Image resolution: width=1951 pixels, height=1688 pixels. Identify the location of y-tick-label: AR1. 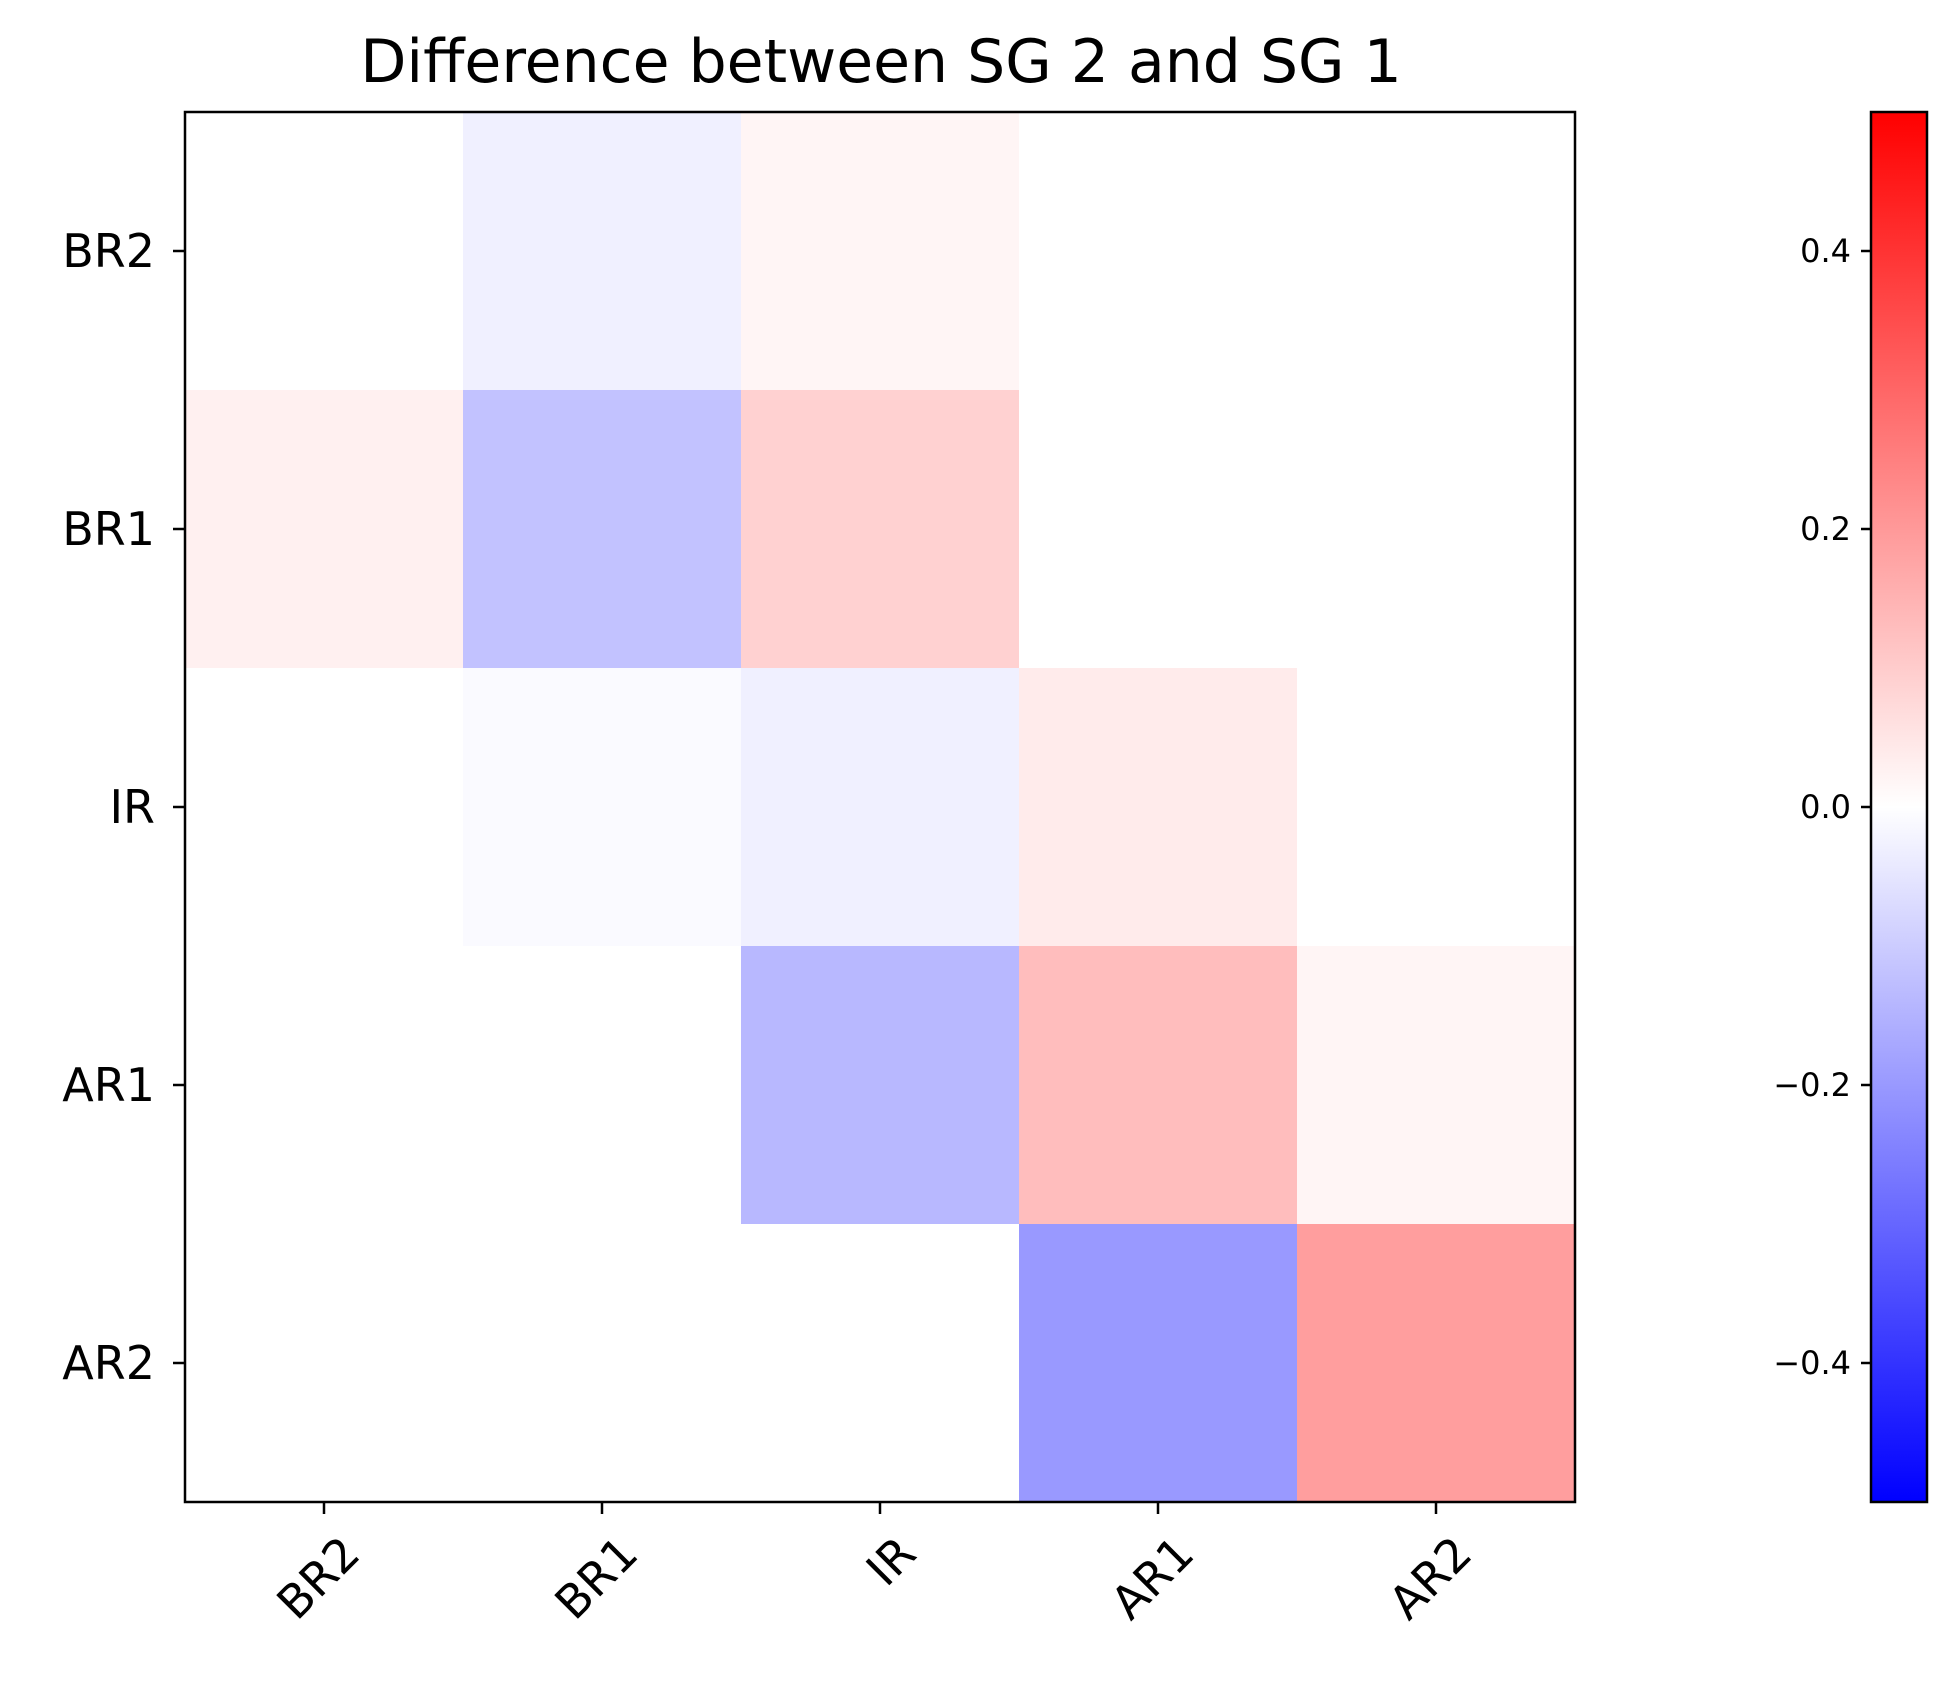
(108, 1085).